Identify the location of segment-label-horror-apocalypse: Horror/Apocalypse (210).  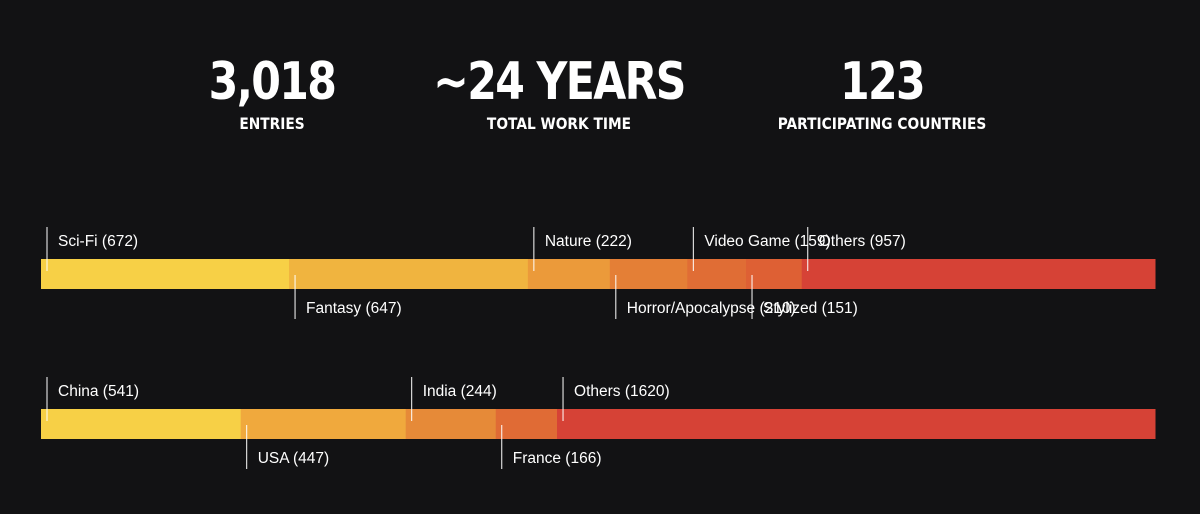
(711, 308).